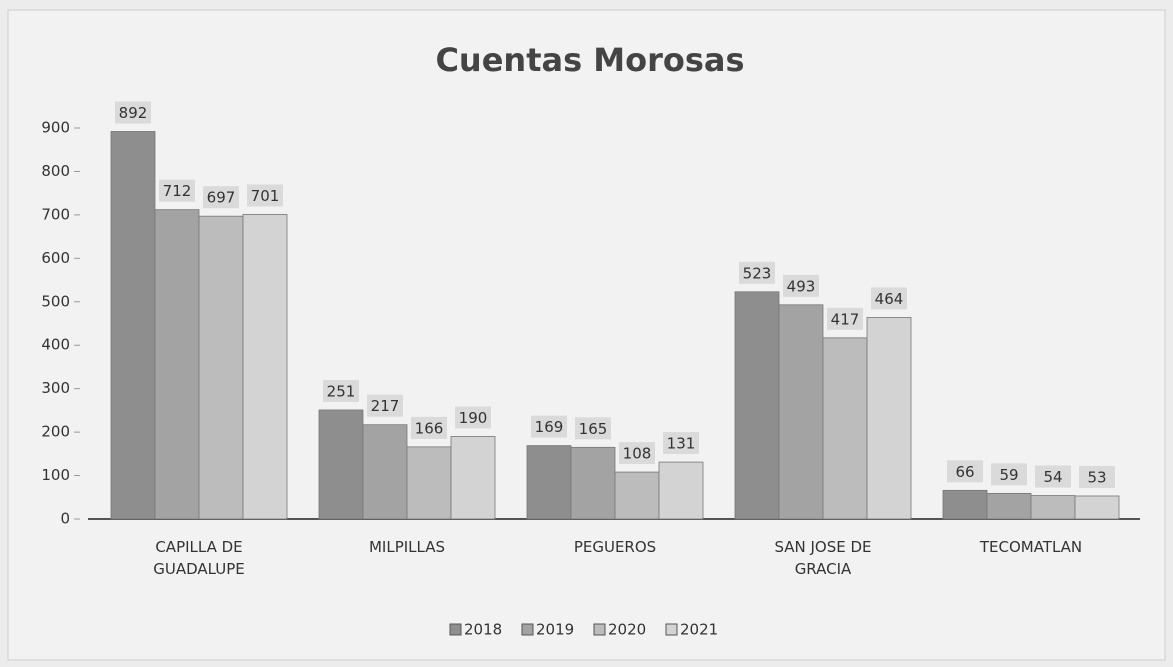  What do you see at coordinates (555, 630) in the screenshot?
I see `legend-label: 2019` at bounding box center [555, 630].